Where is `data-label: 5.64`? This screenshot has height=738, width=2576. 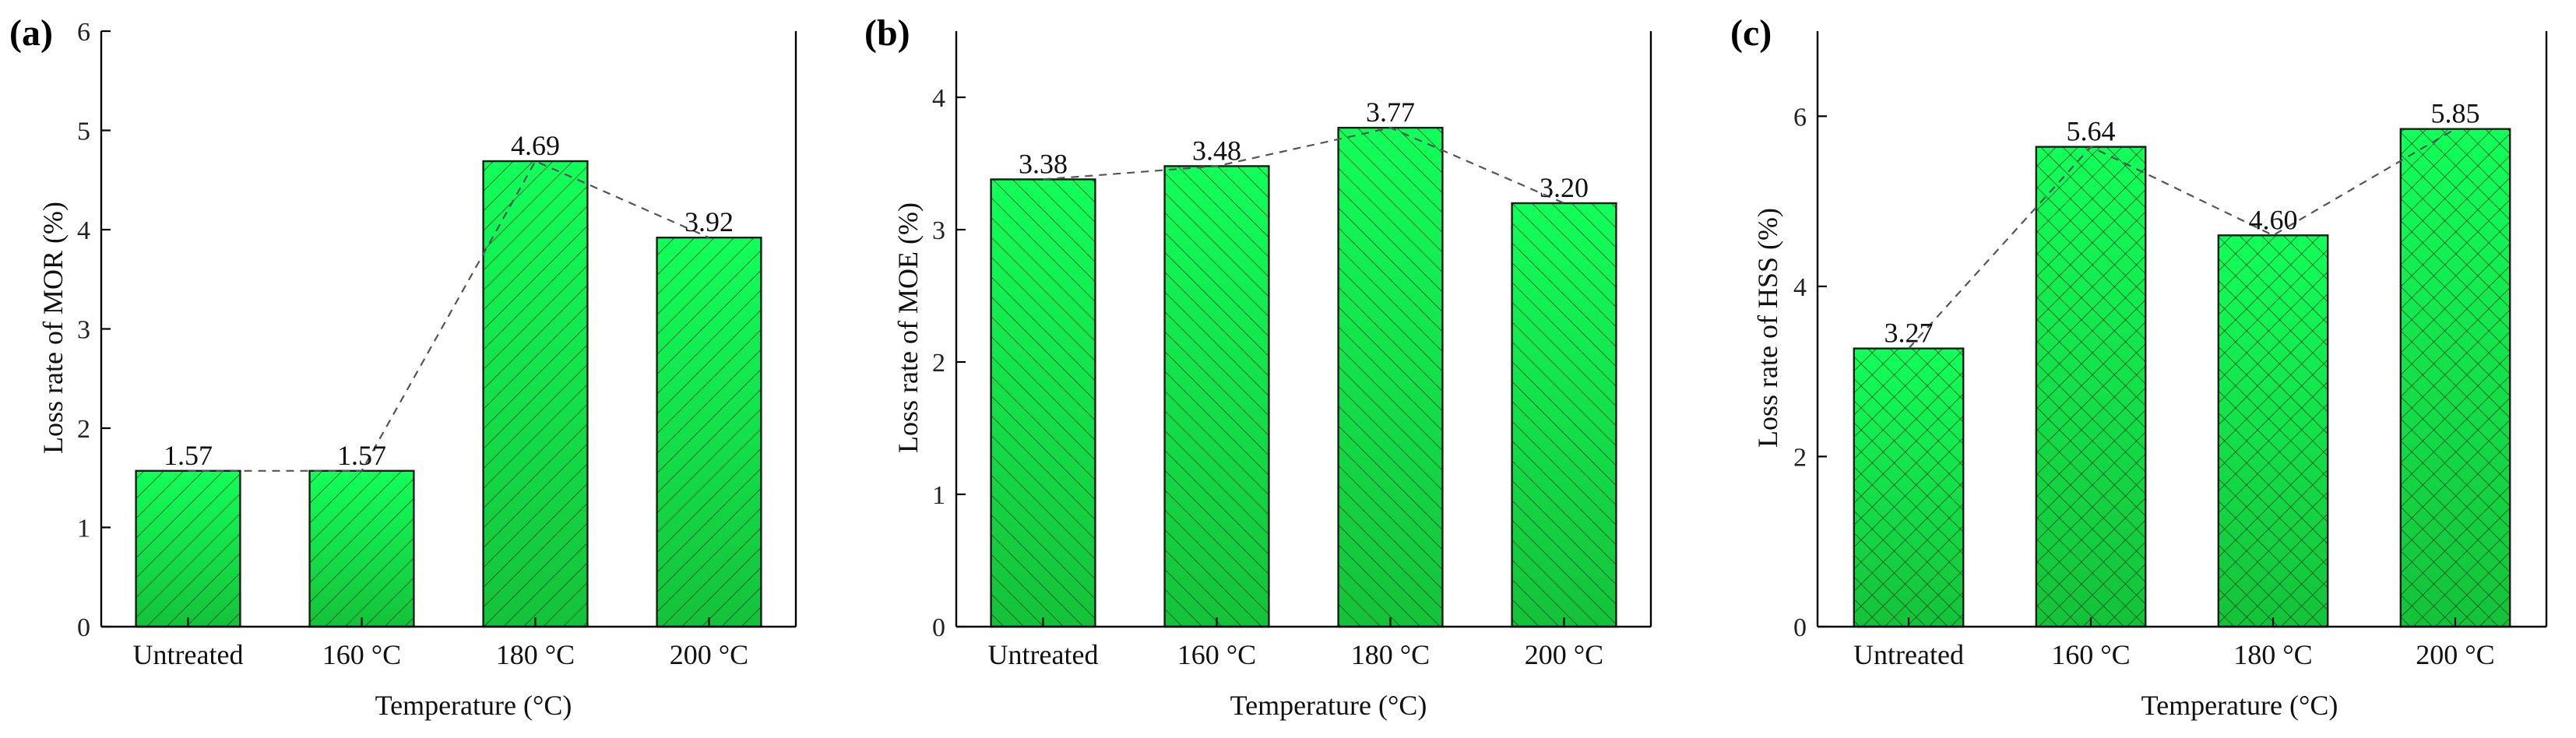 data-label: 5.64 is located at coordinates (2091, 132).